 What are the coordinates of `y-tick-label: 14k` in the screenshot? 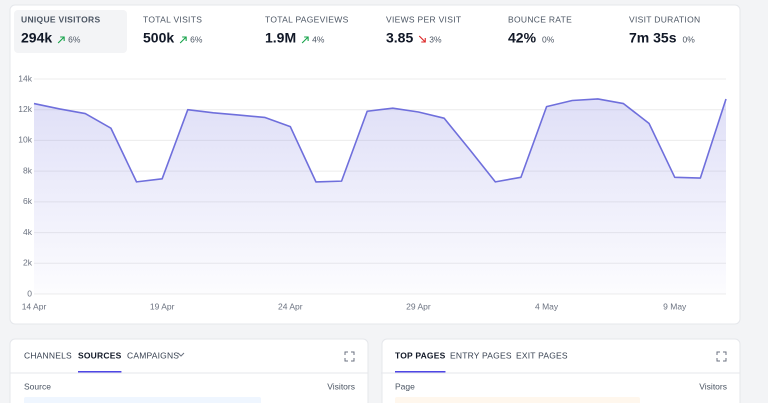 It's located at (25, 78).